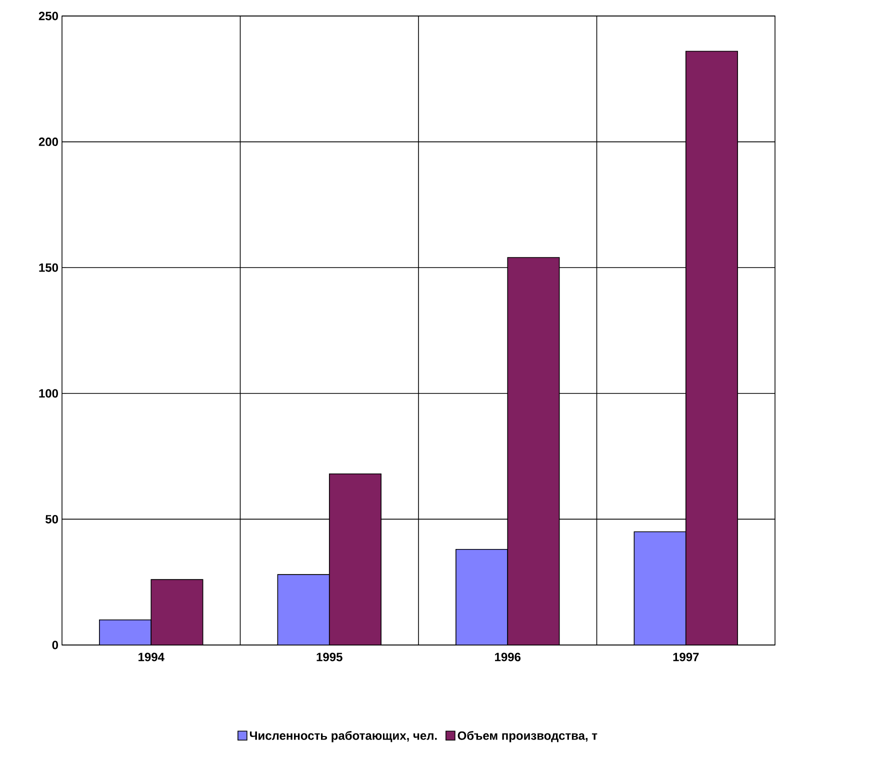 Image resolution: width=870 pixels, height=771 pixels. What do you see at coordinates (48, 267) in the screenshot?
I see `y-tick-label: 150` at bounding box center [48, 267].